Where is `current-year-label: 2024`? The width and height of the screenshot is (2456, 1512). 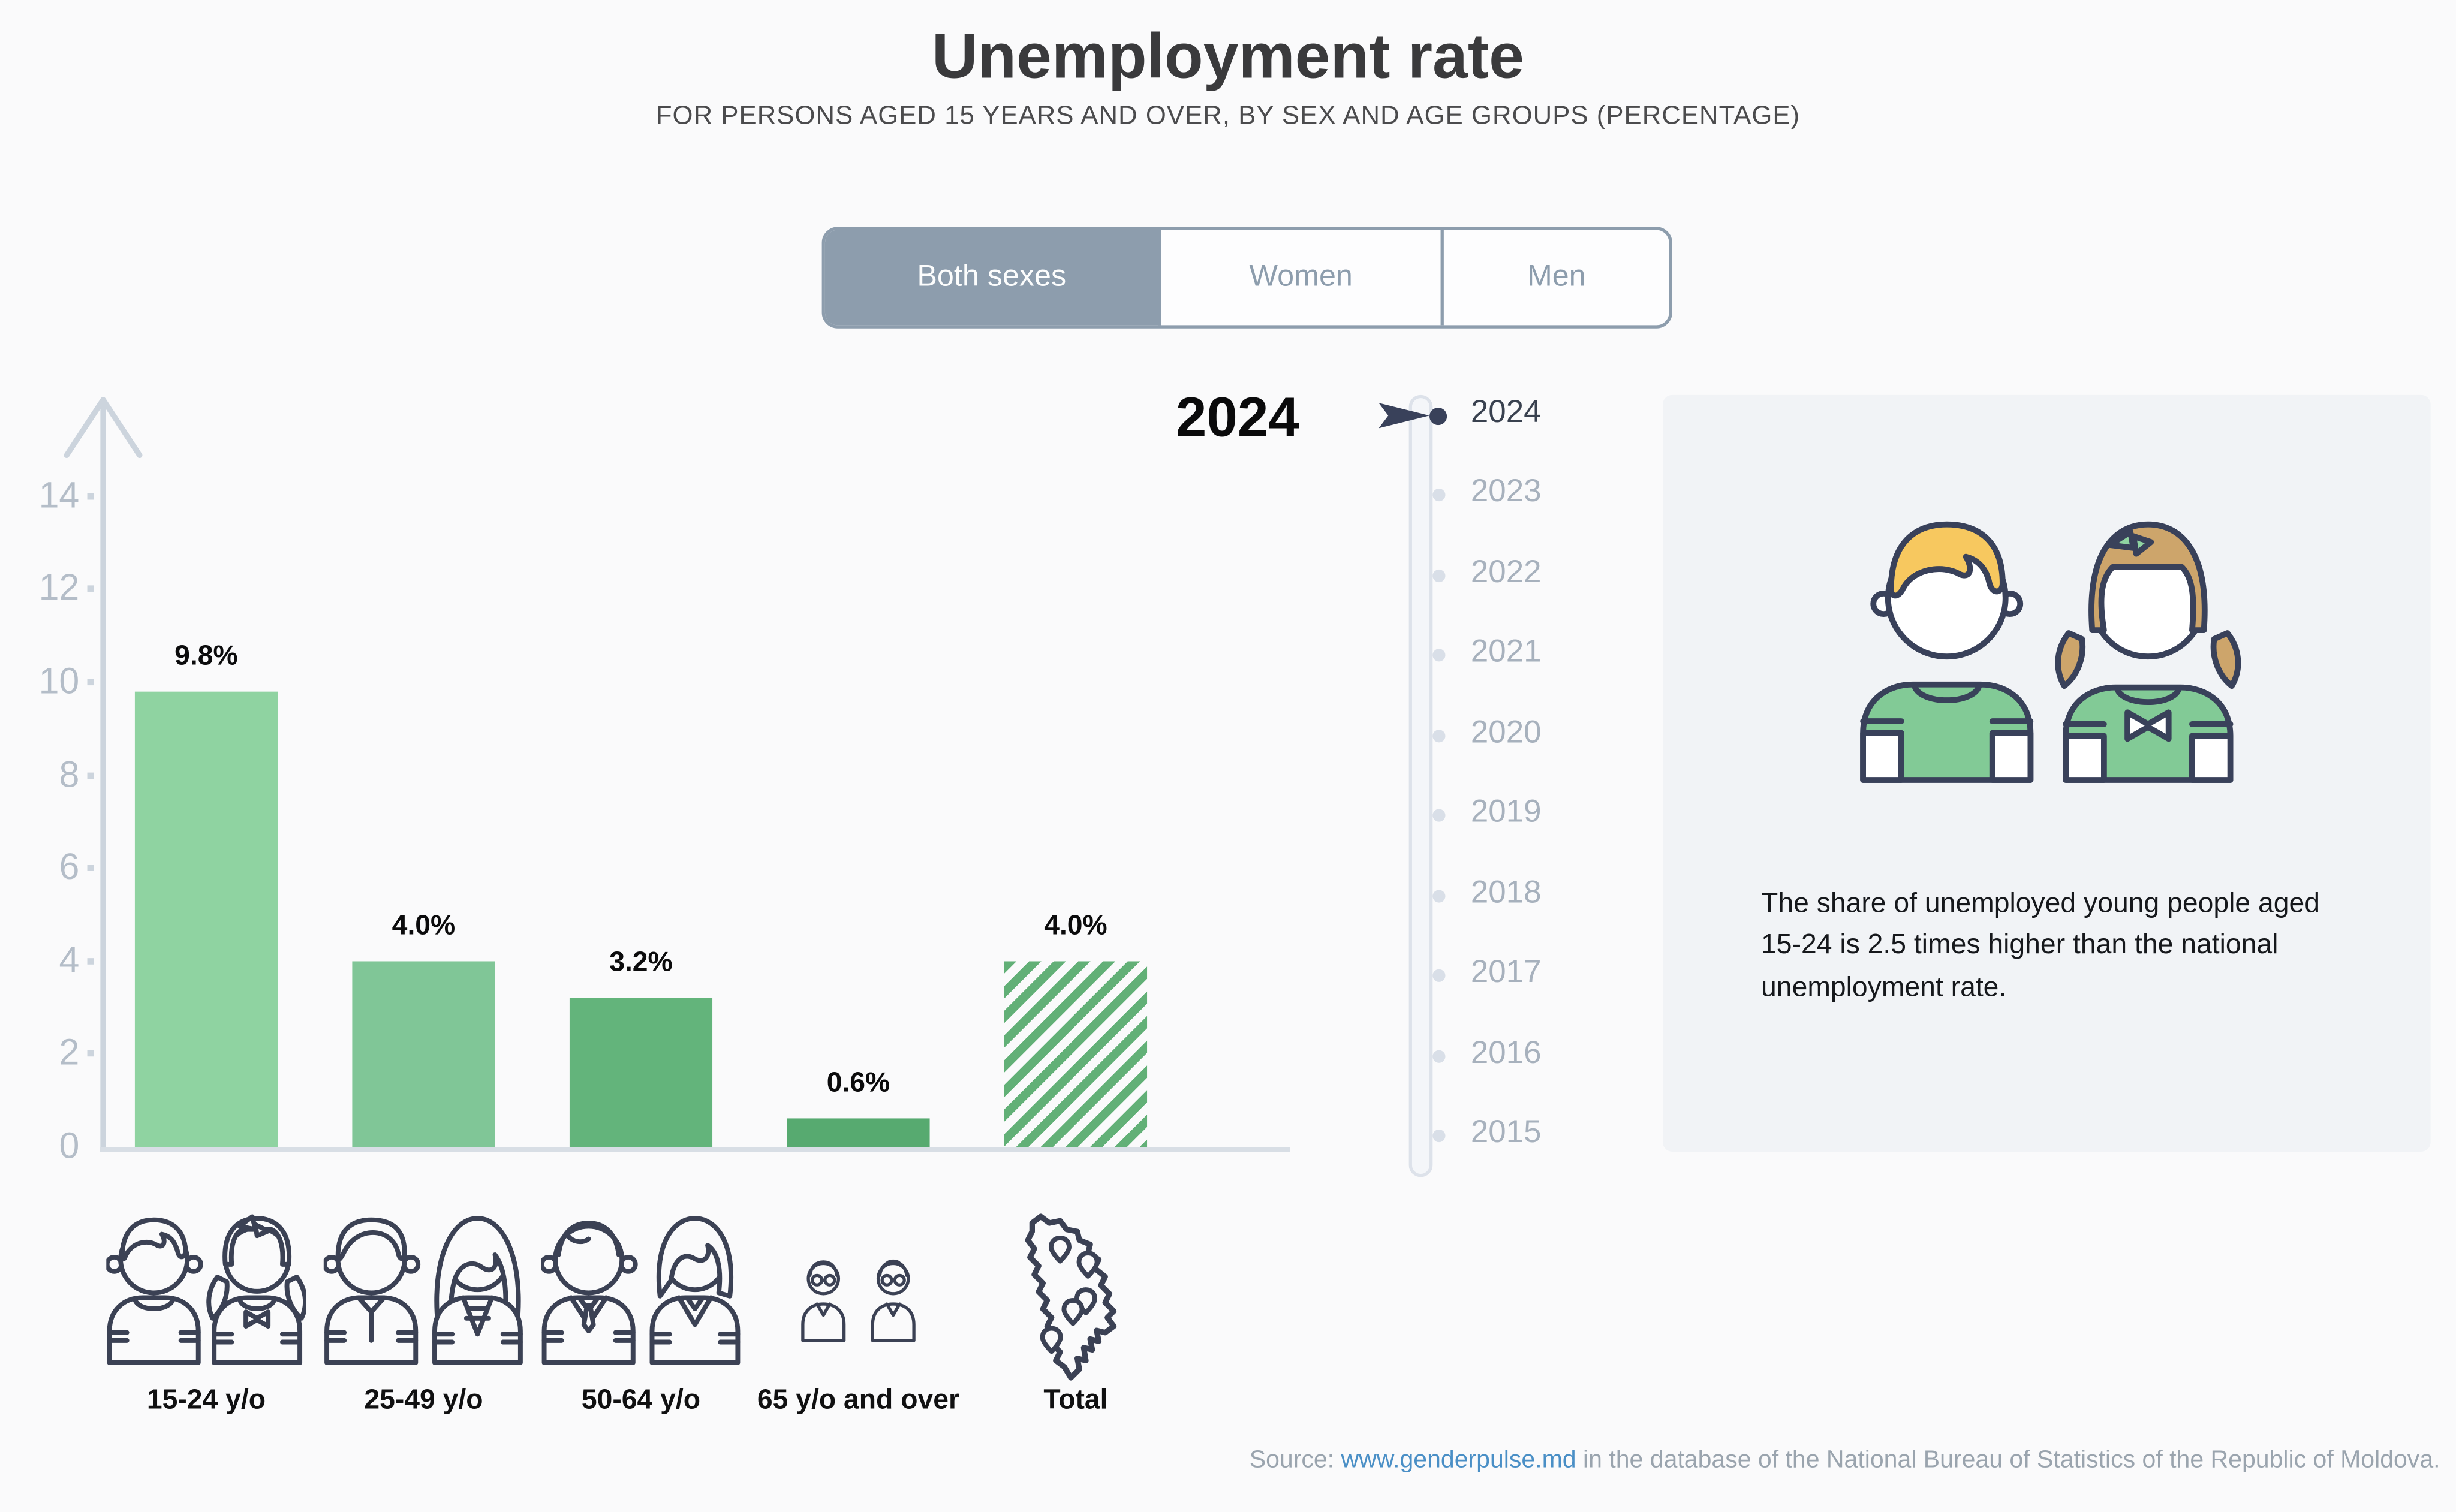 current-year-label: 2024 is located at coordinates (1237, 418).